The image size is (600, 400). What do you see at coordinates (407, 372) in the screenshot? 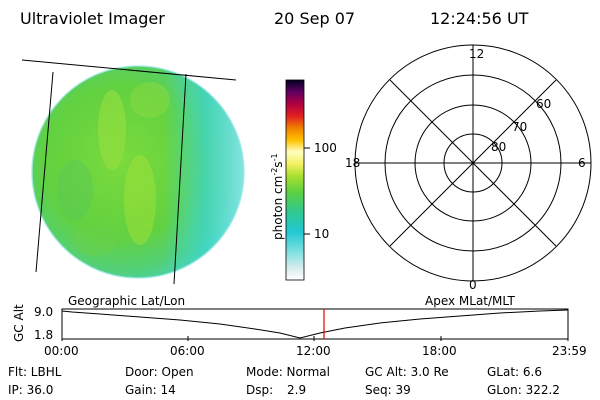
I see `gc-alt-info: GC Alt: 3.0 Re` at bounding box center [407, 372].